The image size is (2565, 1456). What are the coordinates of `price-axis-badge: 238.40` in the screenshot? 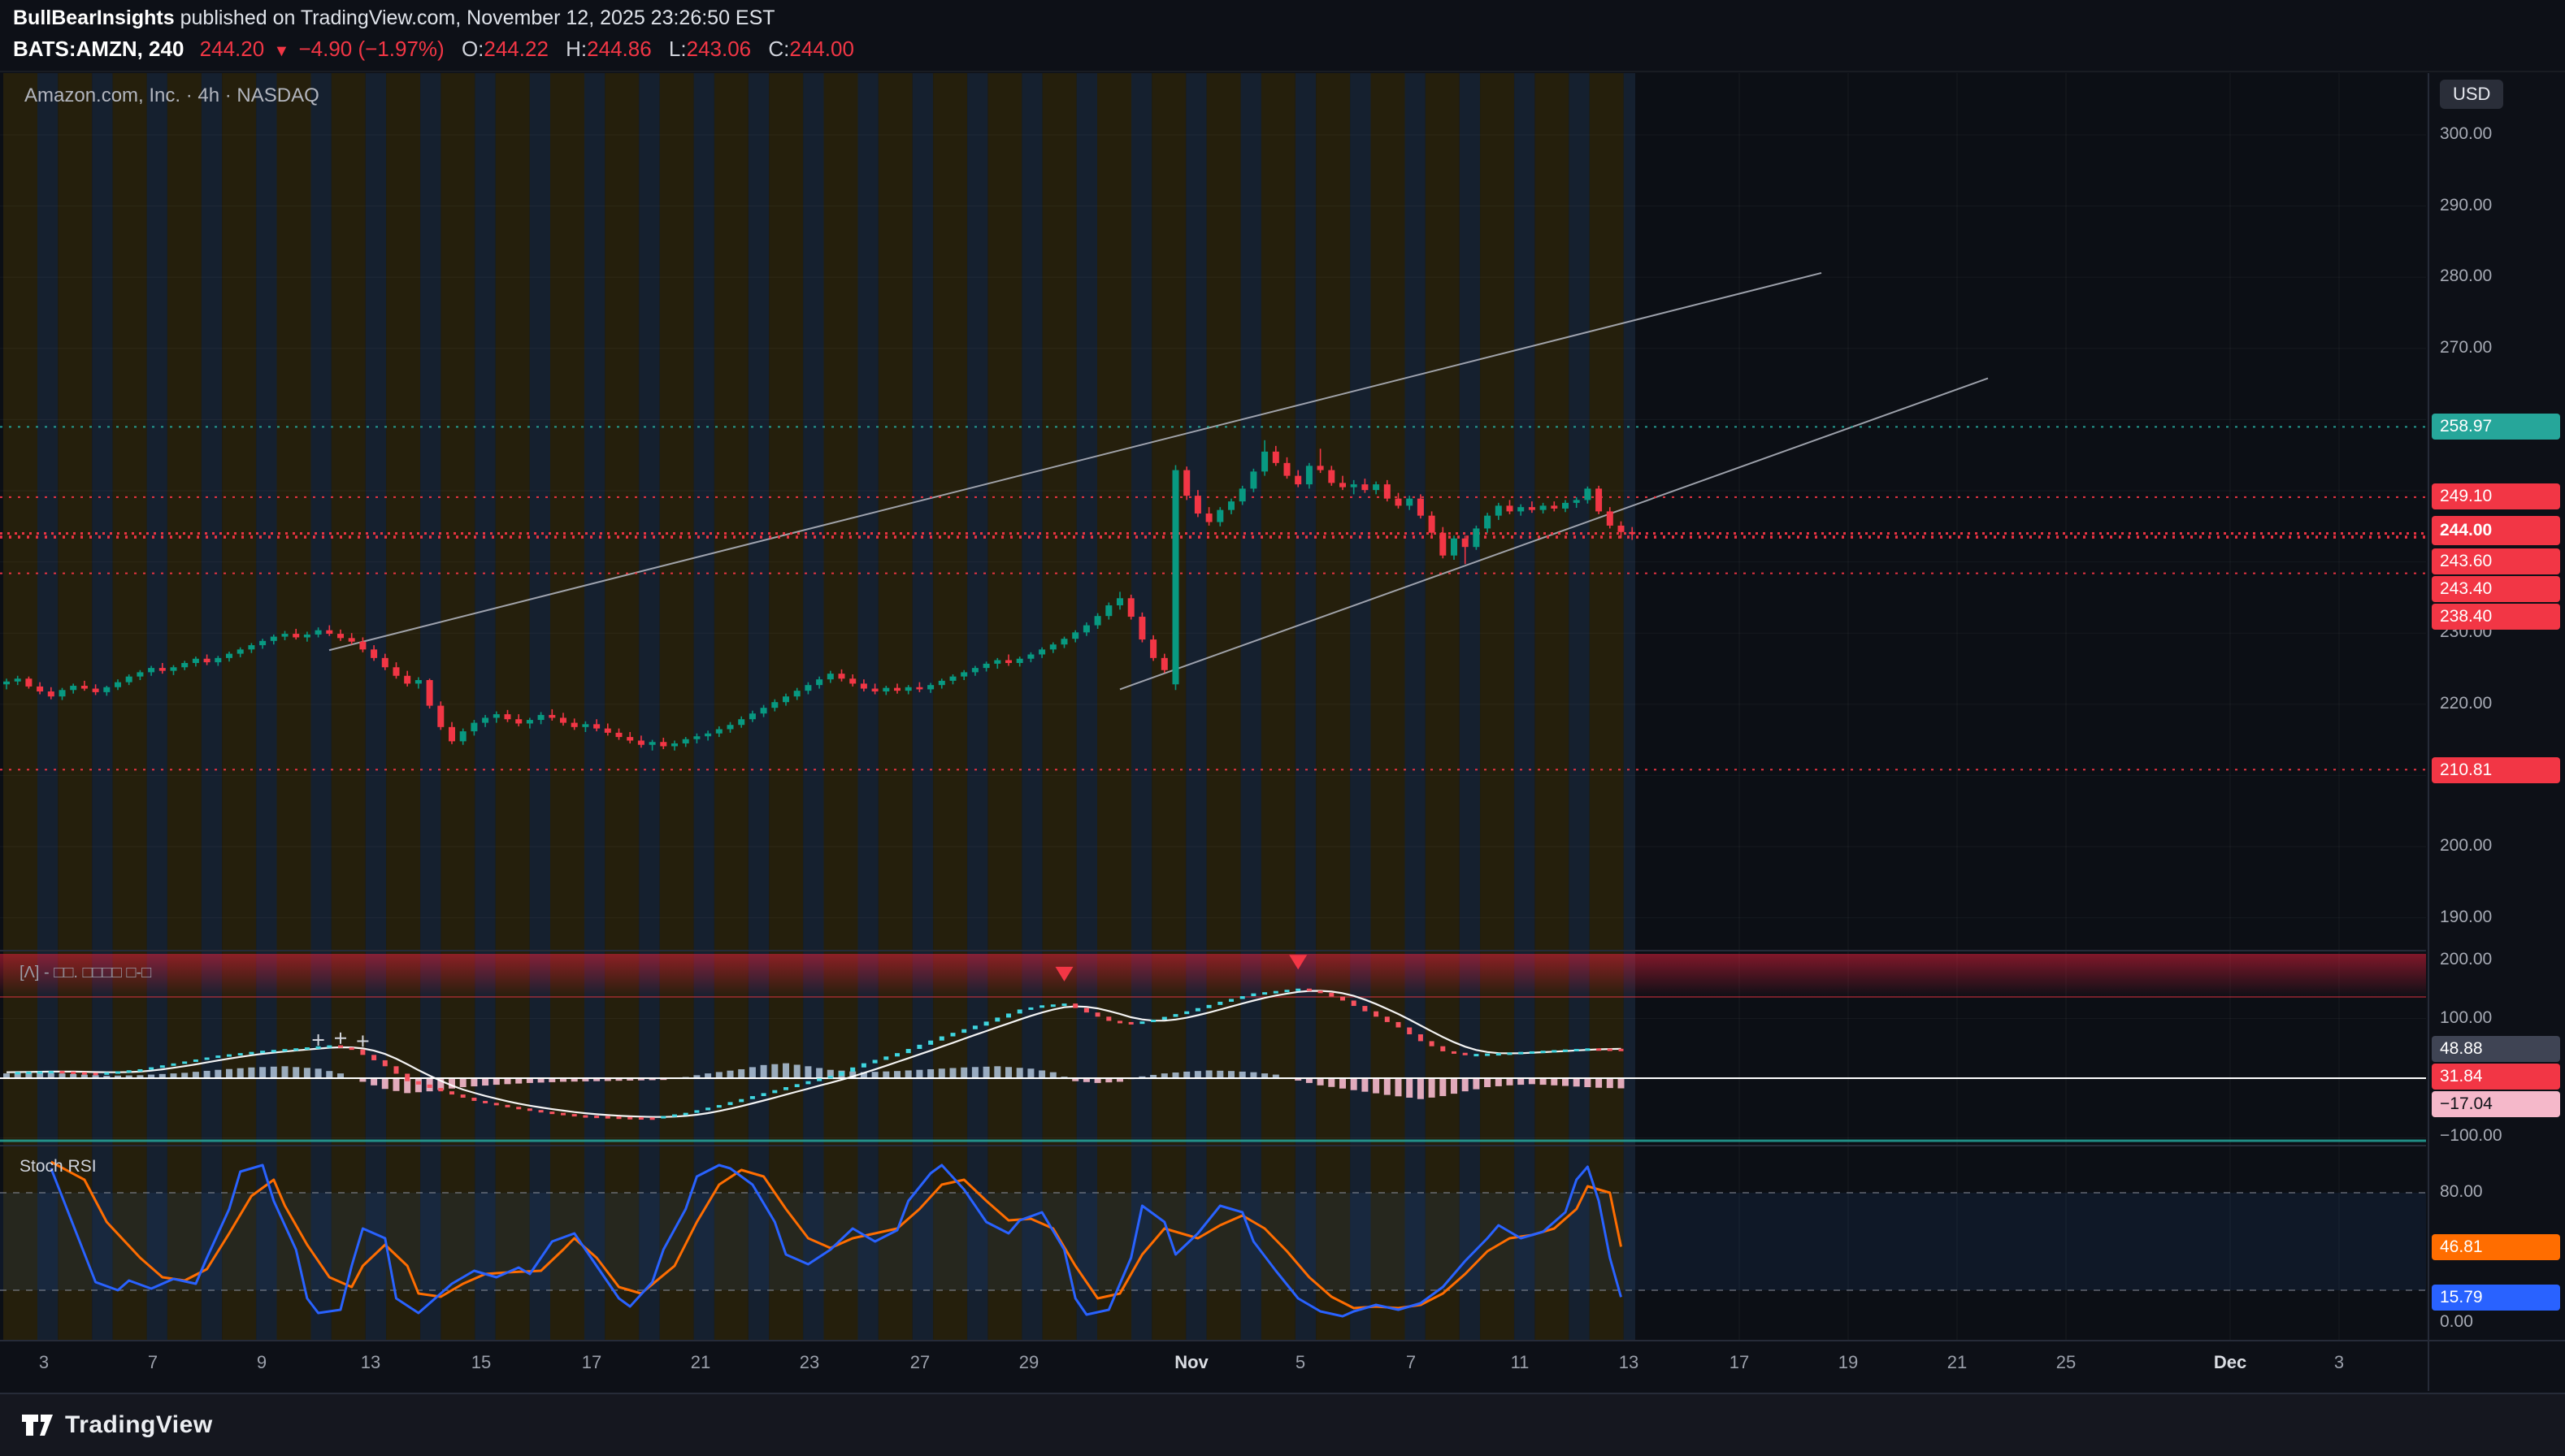 It's located at (2496, 617).